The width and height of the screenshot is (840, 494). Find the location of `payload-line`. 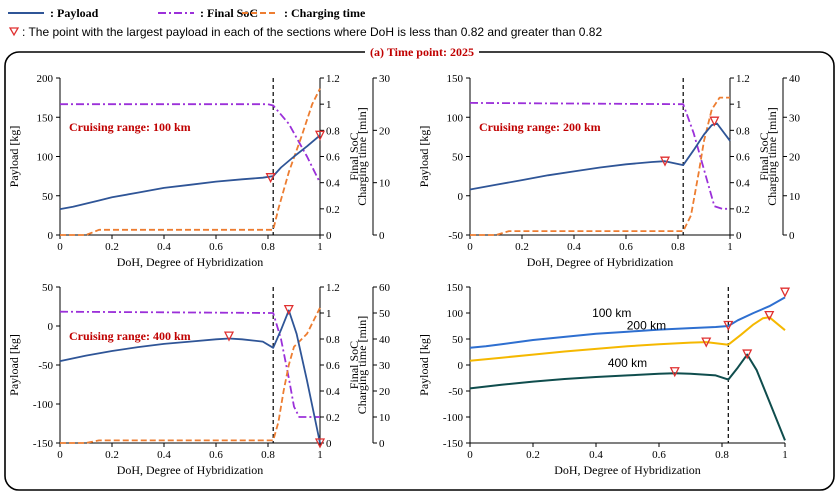

payload-line is located at coordinates (190, 172).